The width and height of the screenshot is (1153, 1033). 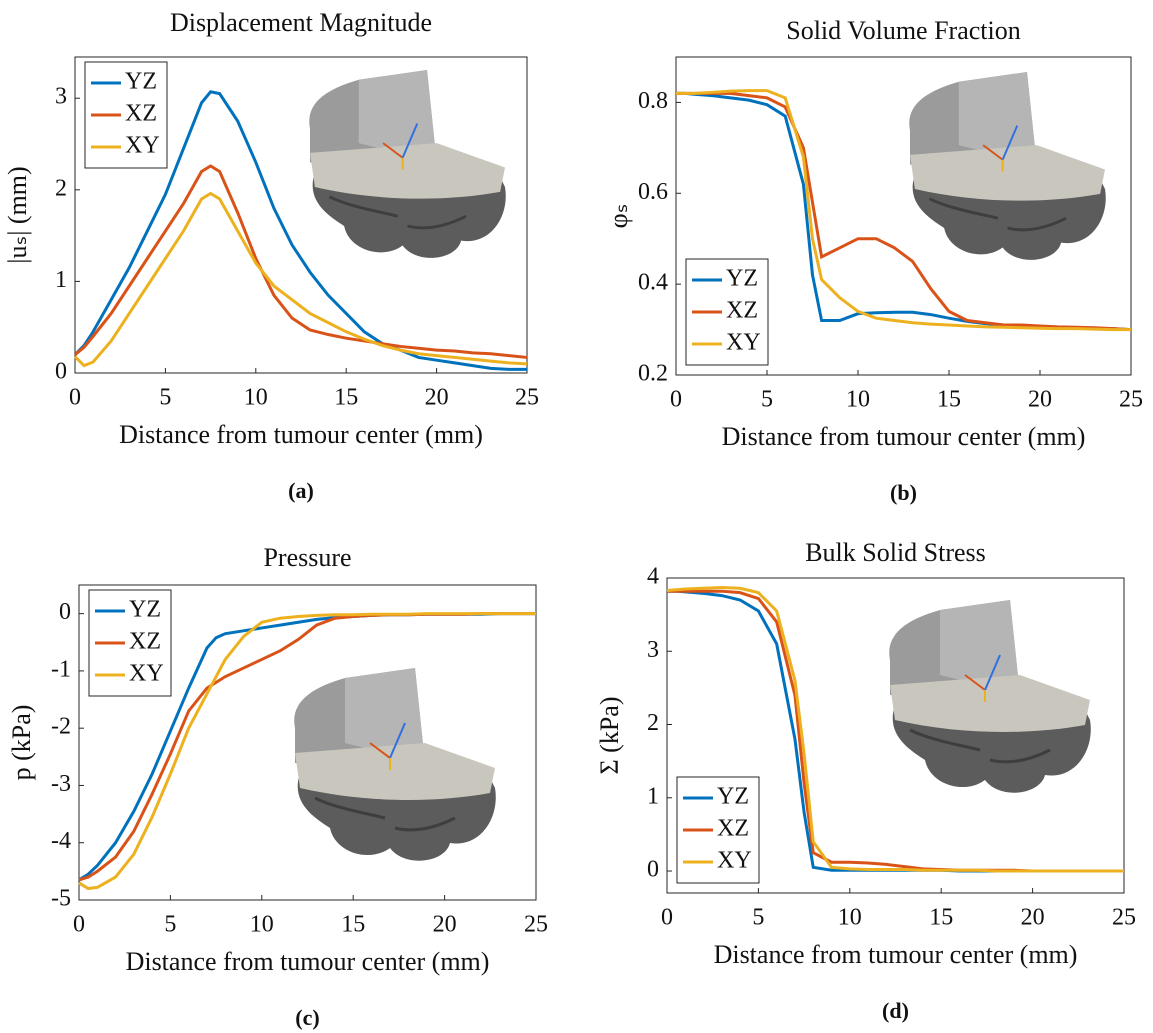 What do you see at coordinates (653, 101) in the screenshot?
I see `y-tick-label: 0.8` at bounding box center [653, 101].